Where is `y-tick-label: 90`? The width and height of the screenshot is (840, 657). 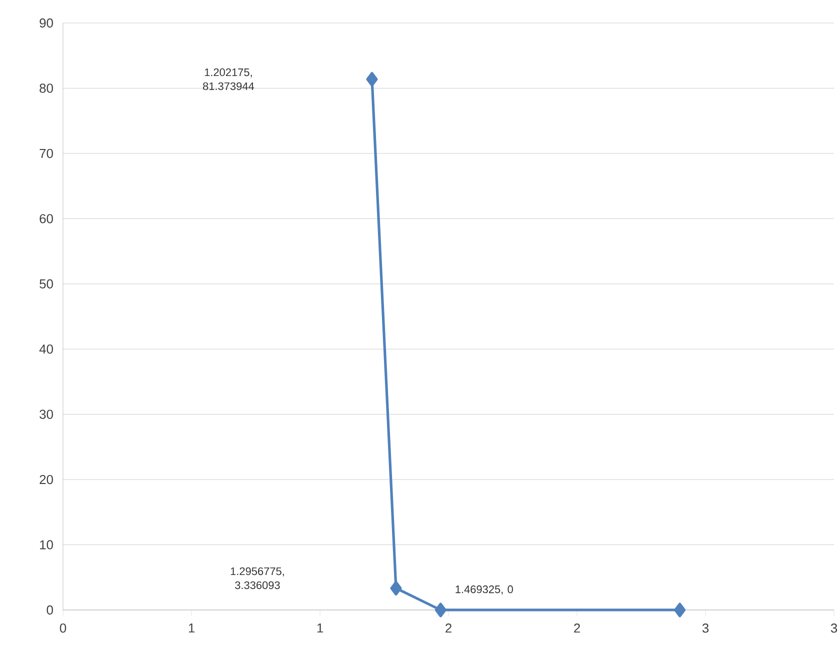 y-tick-label: 90 is located at coordinates (46, 23).